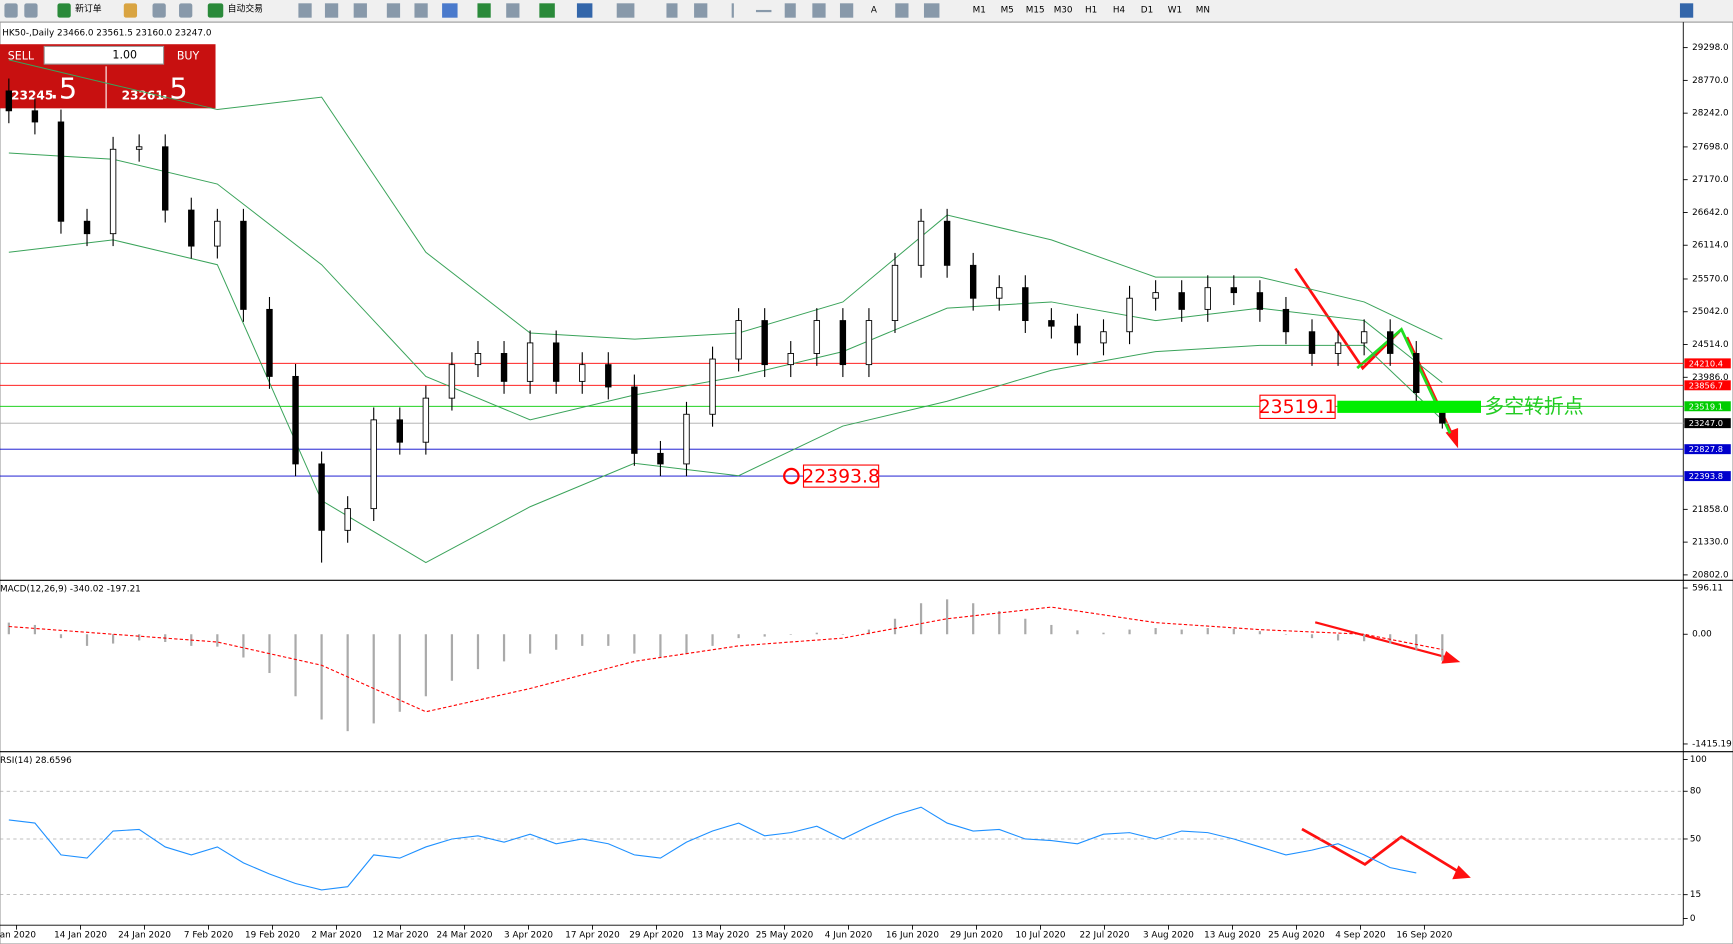 This screenshot has width=1733, height=944. I want to click on timeframe-button: MN, so click(1203, 10).